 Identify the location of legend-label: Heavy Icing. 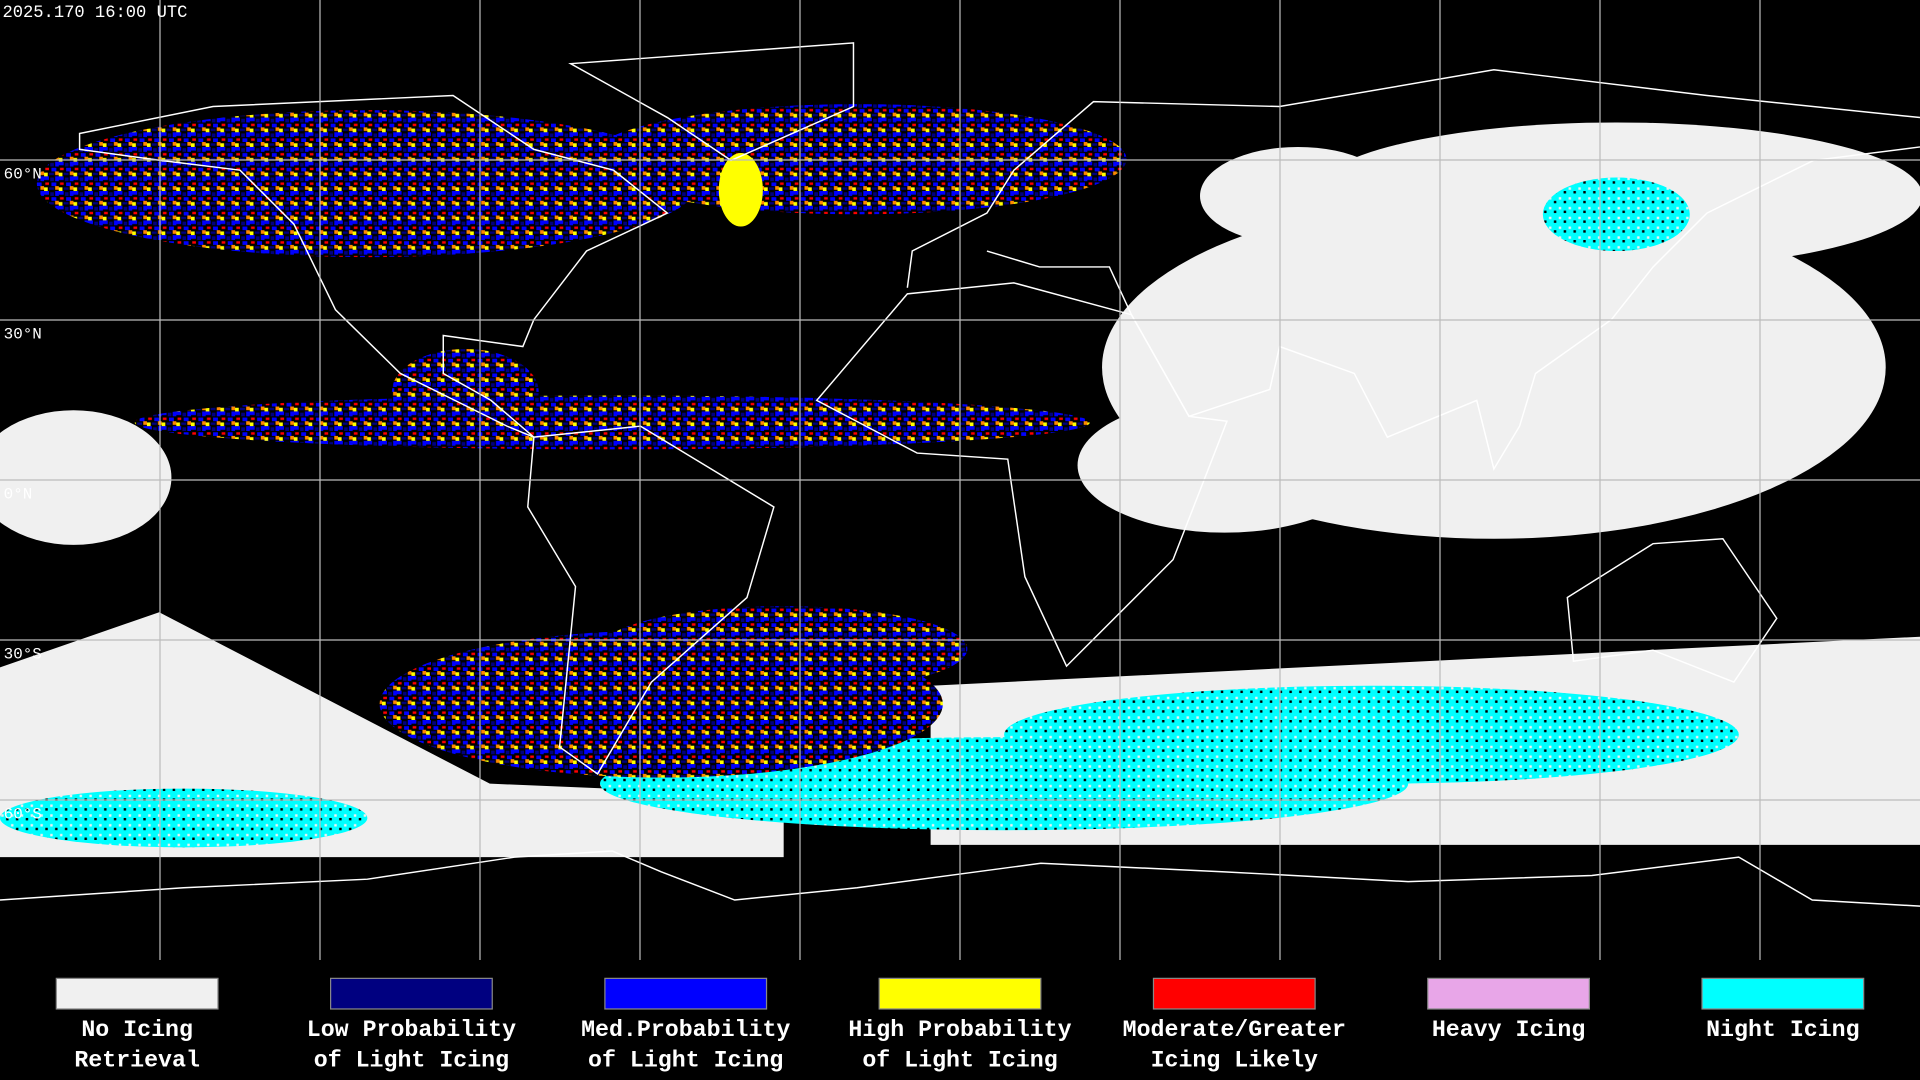
(1508, 1030).